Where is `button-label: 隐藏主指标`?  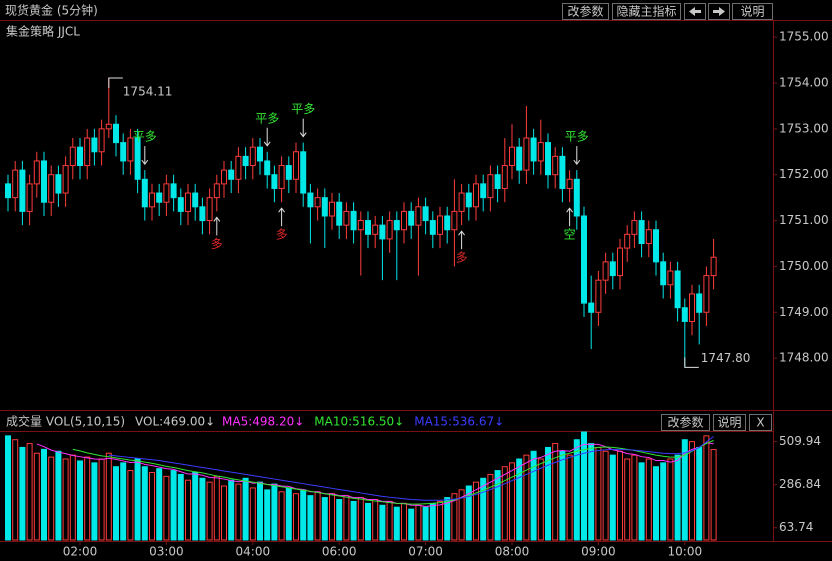
button-label: 隐藏主指标 is located at coordinates (646, 11).